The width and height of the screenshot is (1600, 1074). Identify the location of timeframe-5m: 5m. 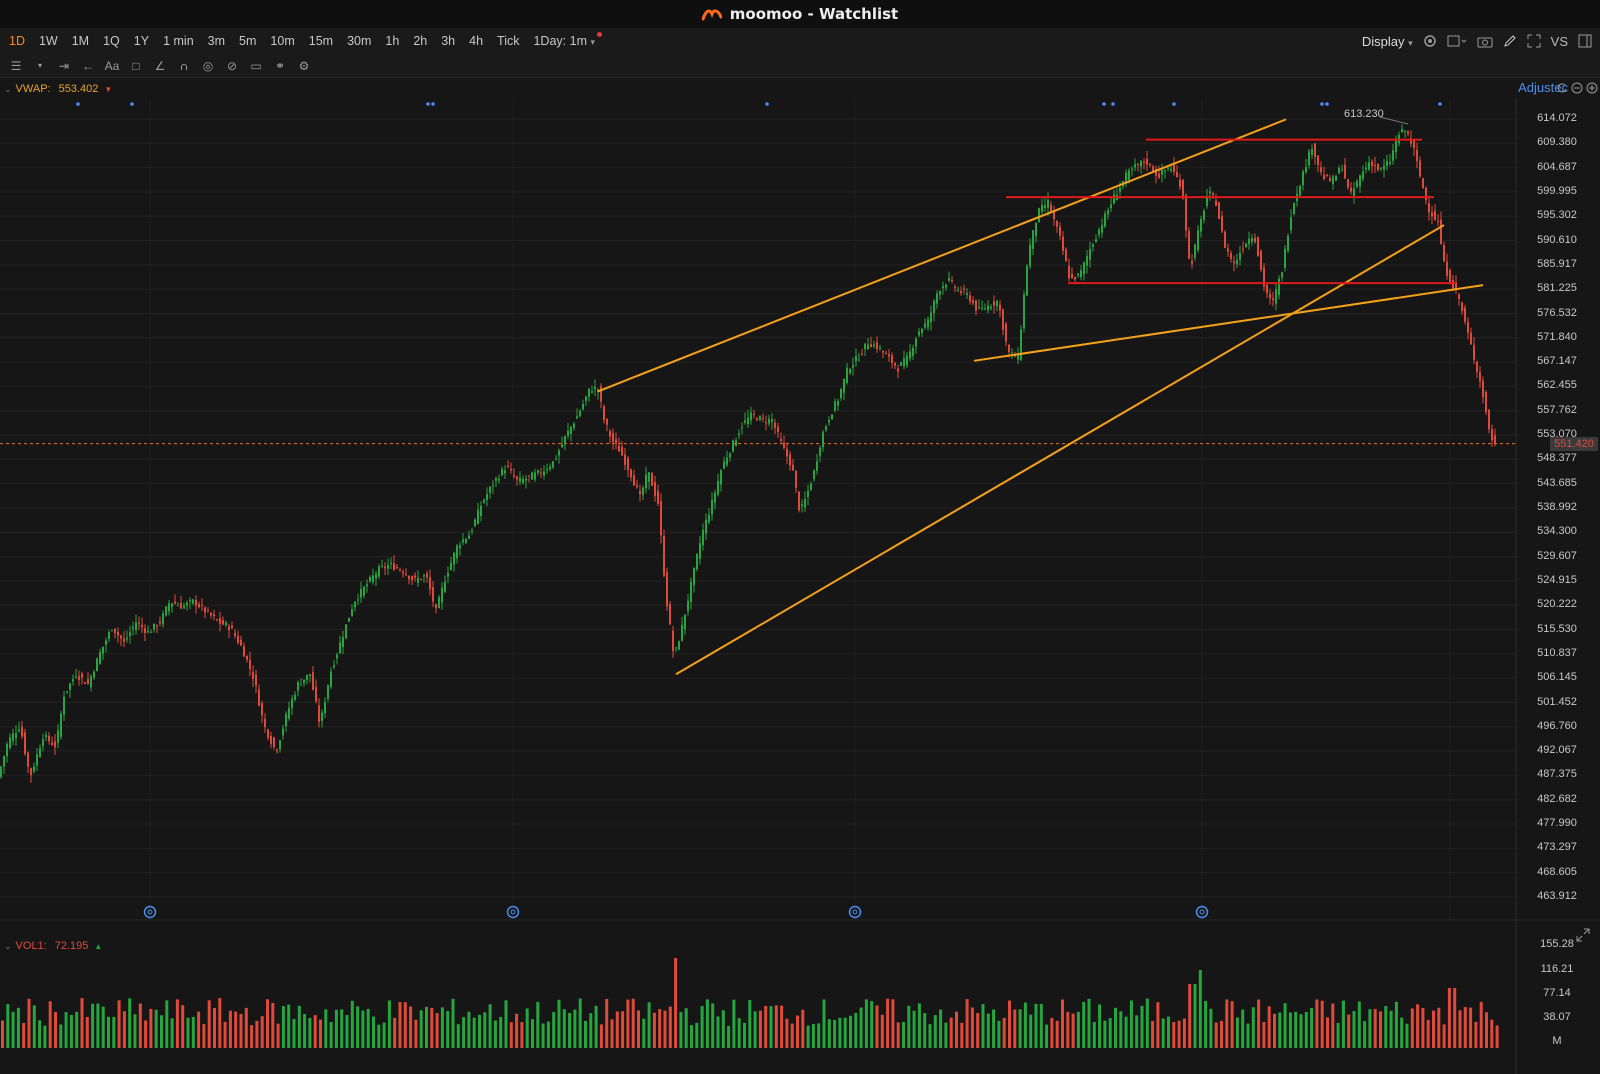
(248, 41).